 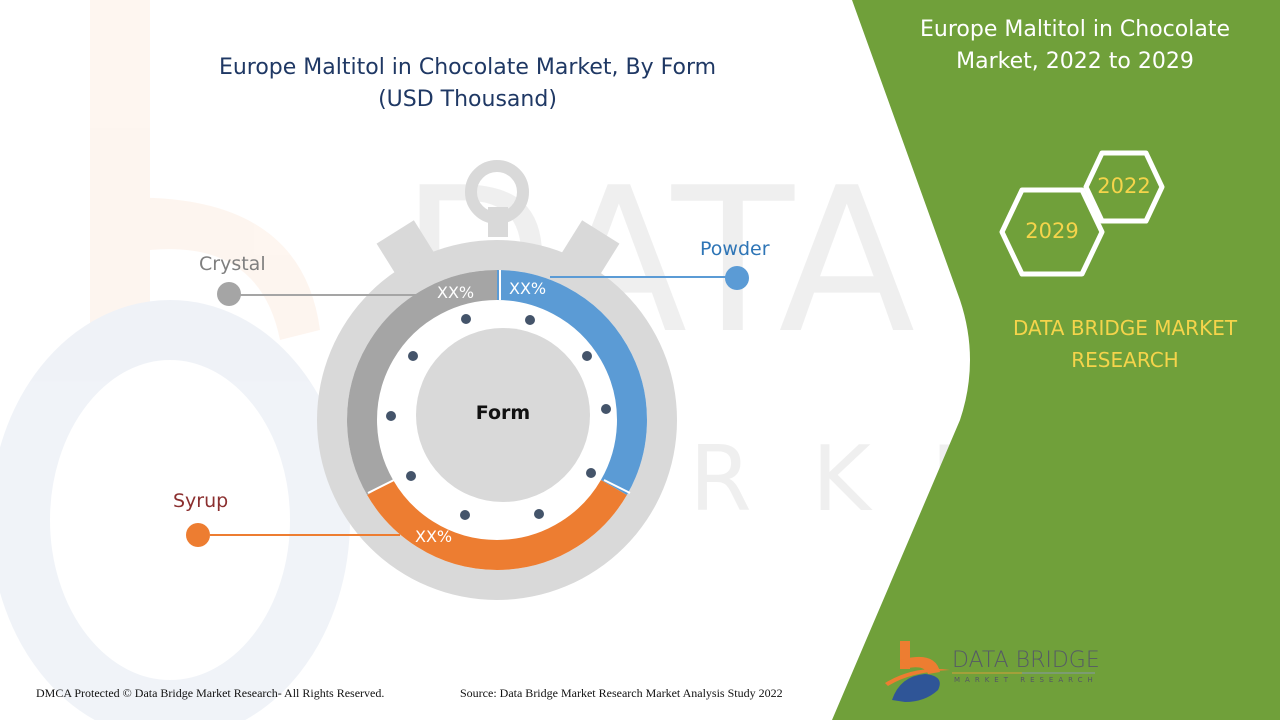 What do you see at coordinates (1026, 660) in the screenshot?
I see `logo-name: DATA BRIDGE` at bounding box center [1026, 660].